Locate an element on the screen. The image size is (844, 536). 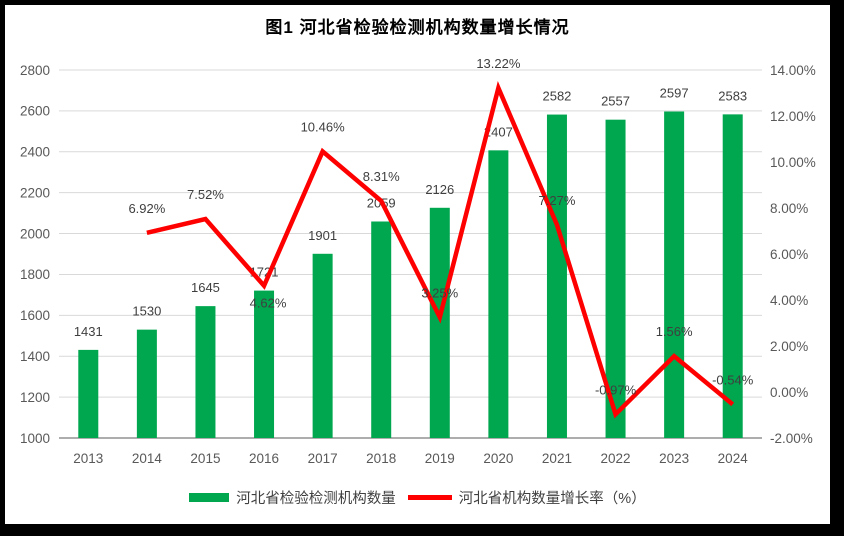
line-label-2018: 8.31% is located at coordinates (381, 176).